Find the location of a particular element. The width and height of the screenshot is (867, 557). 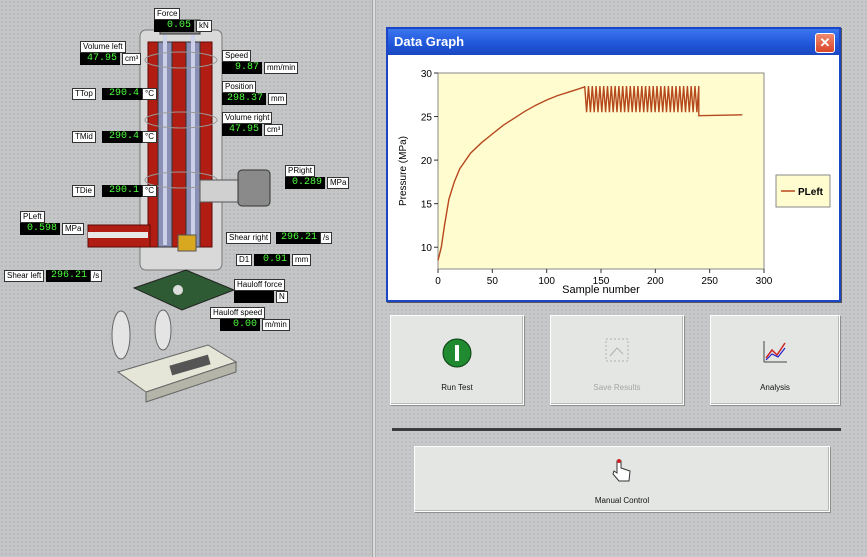

panel-splitter is located at coordinates (374, 278).